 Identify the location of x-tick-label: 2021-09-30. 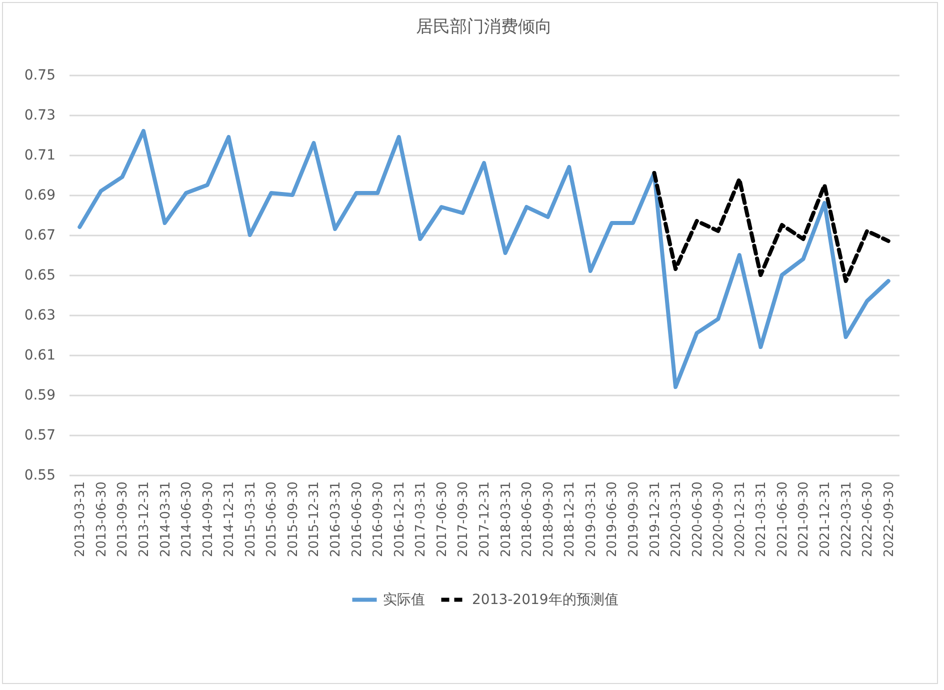
(804, 520).